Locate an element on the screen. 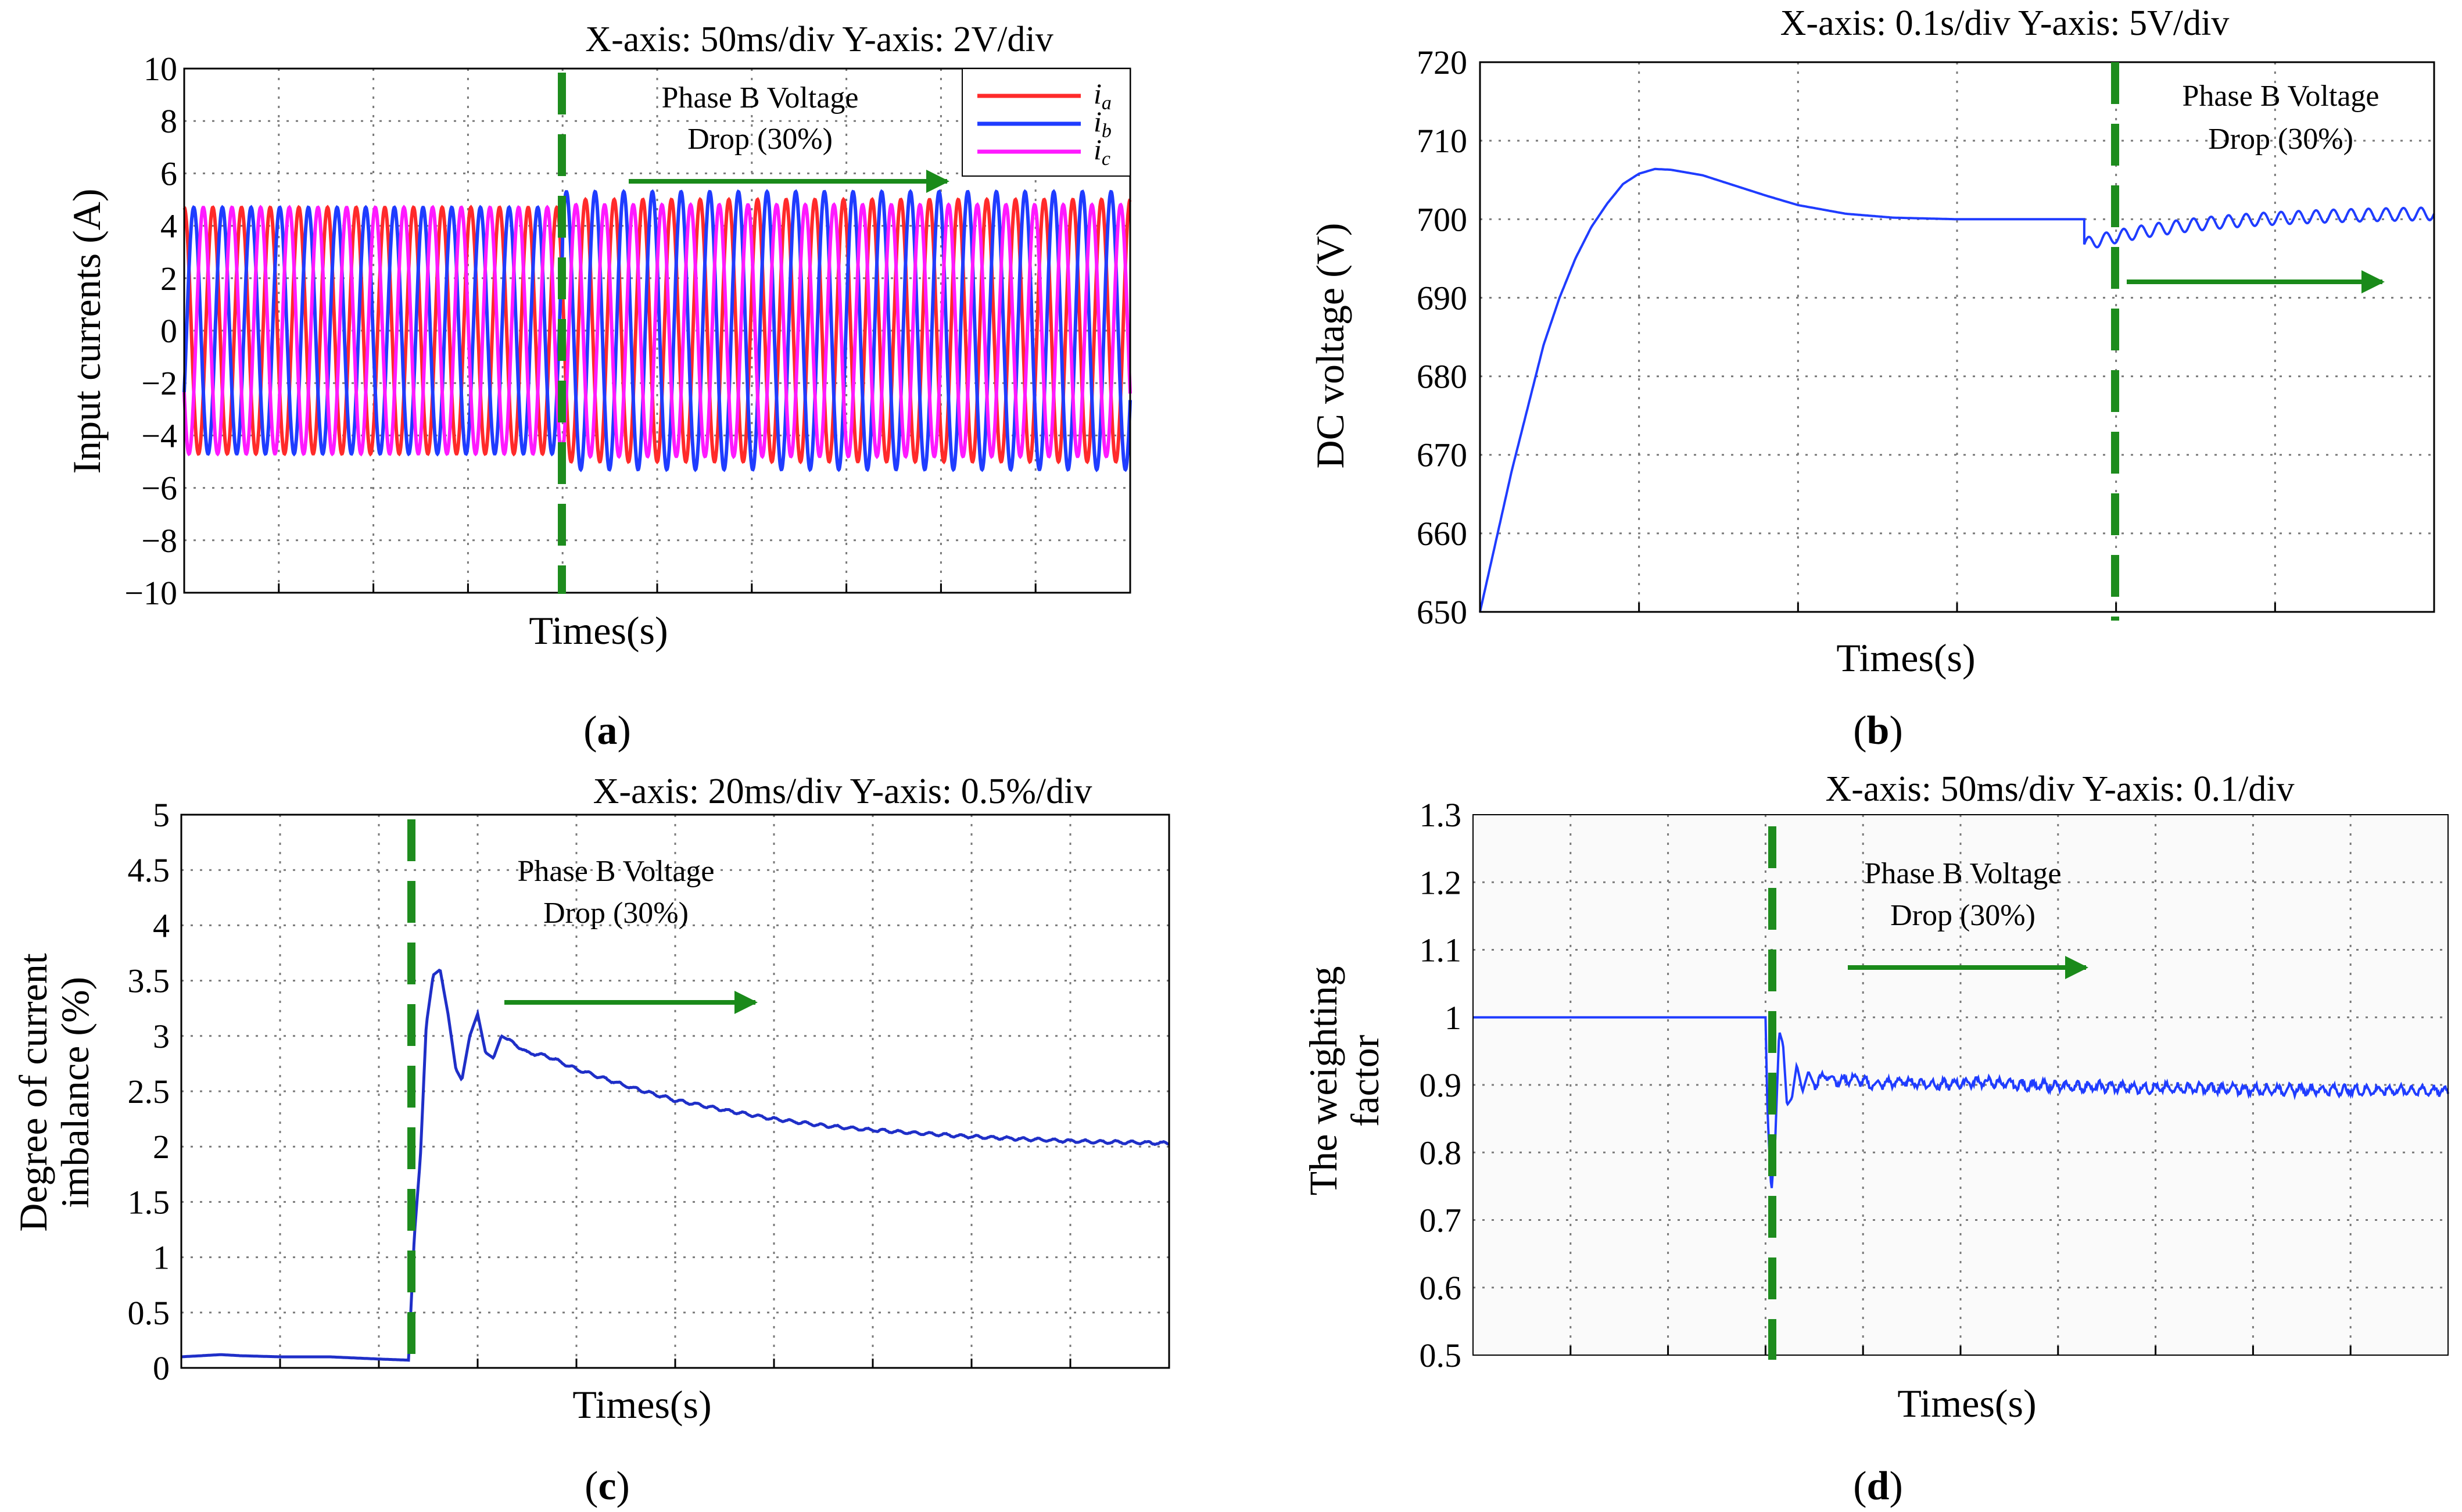  panel-d-curves is located at coordinates (1961, 1102).